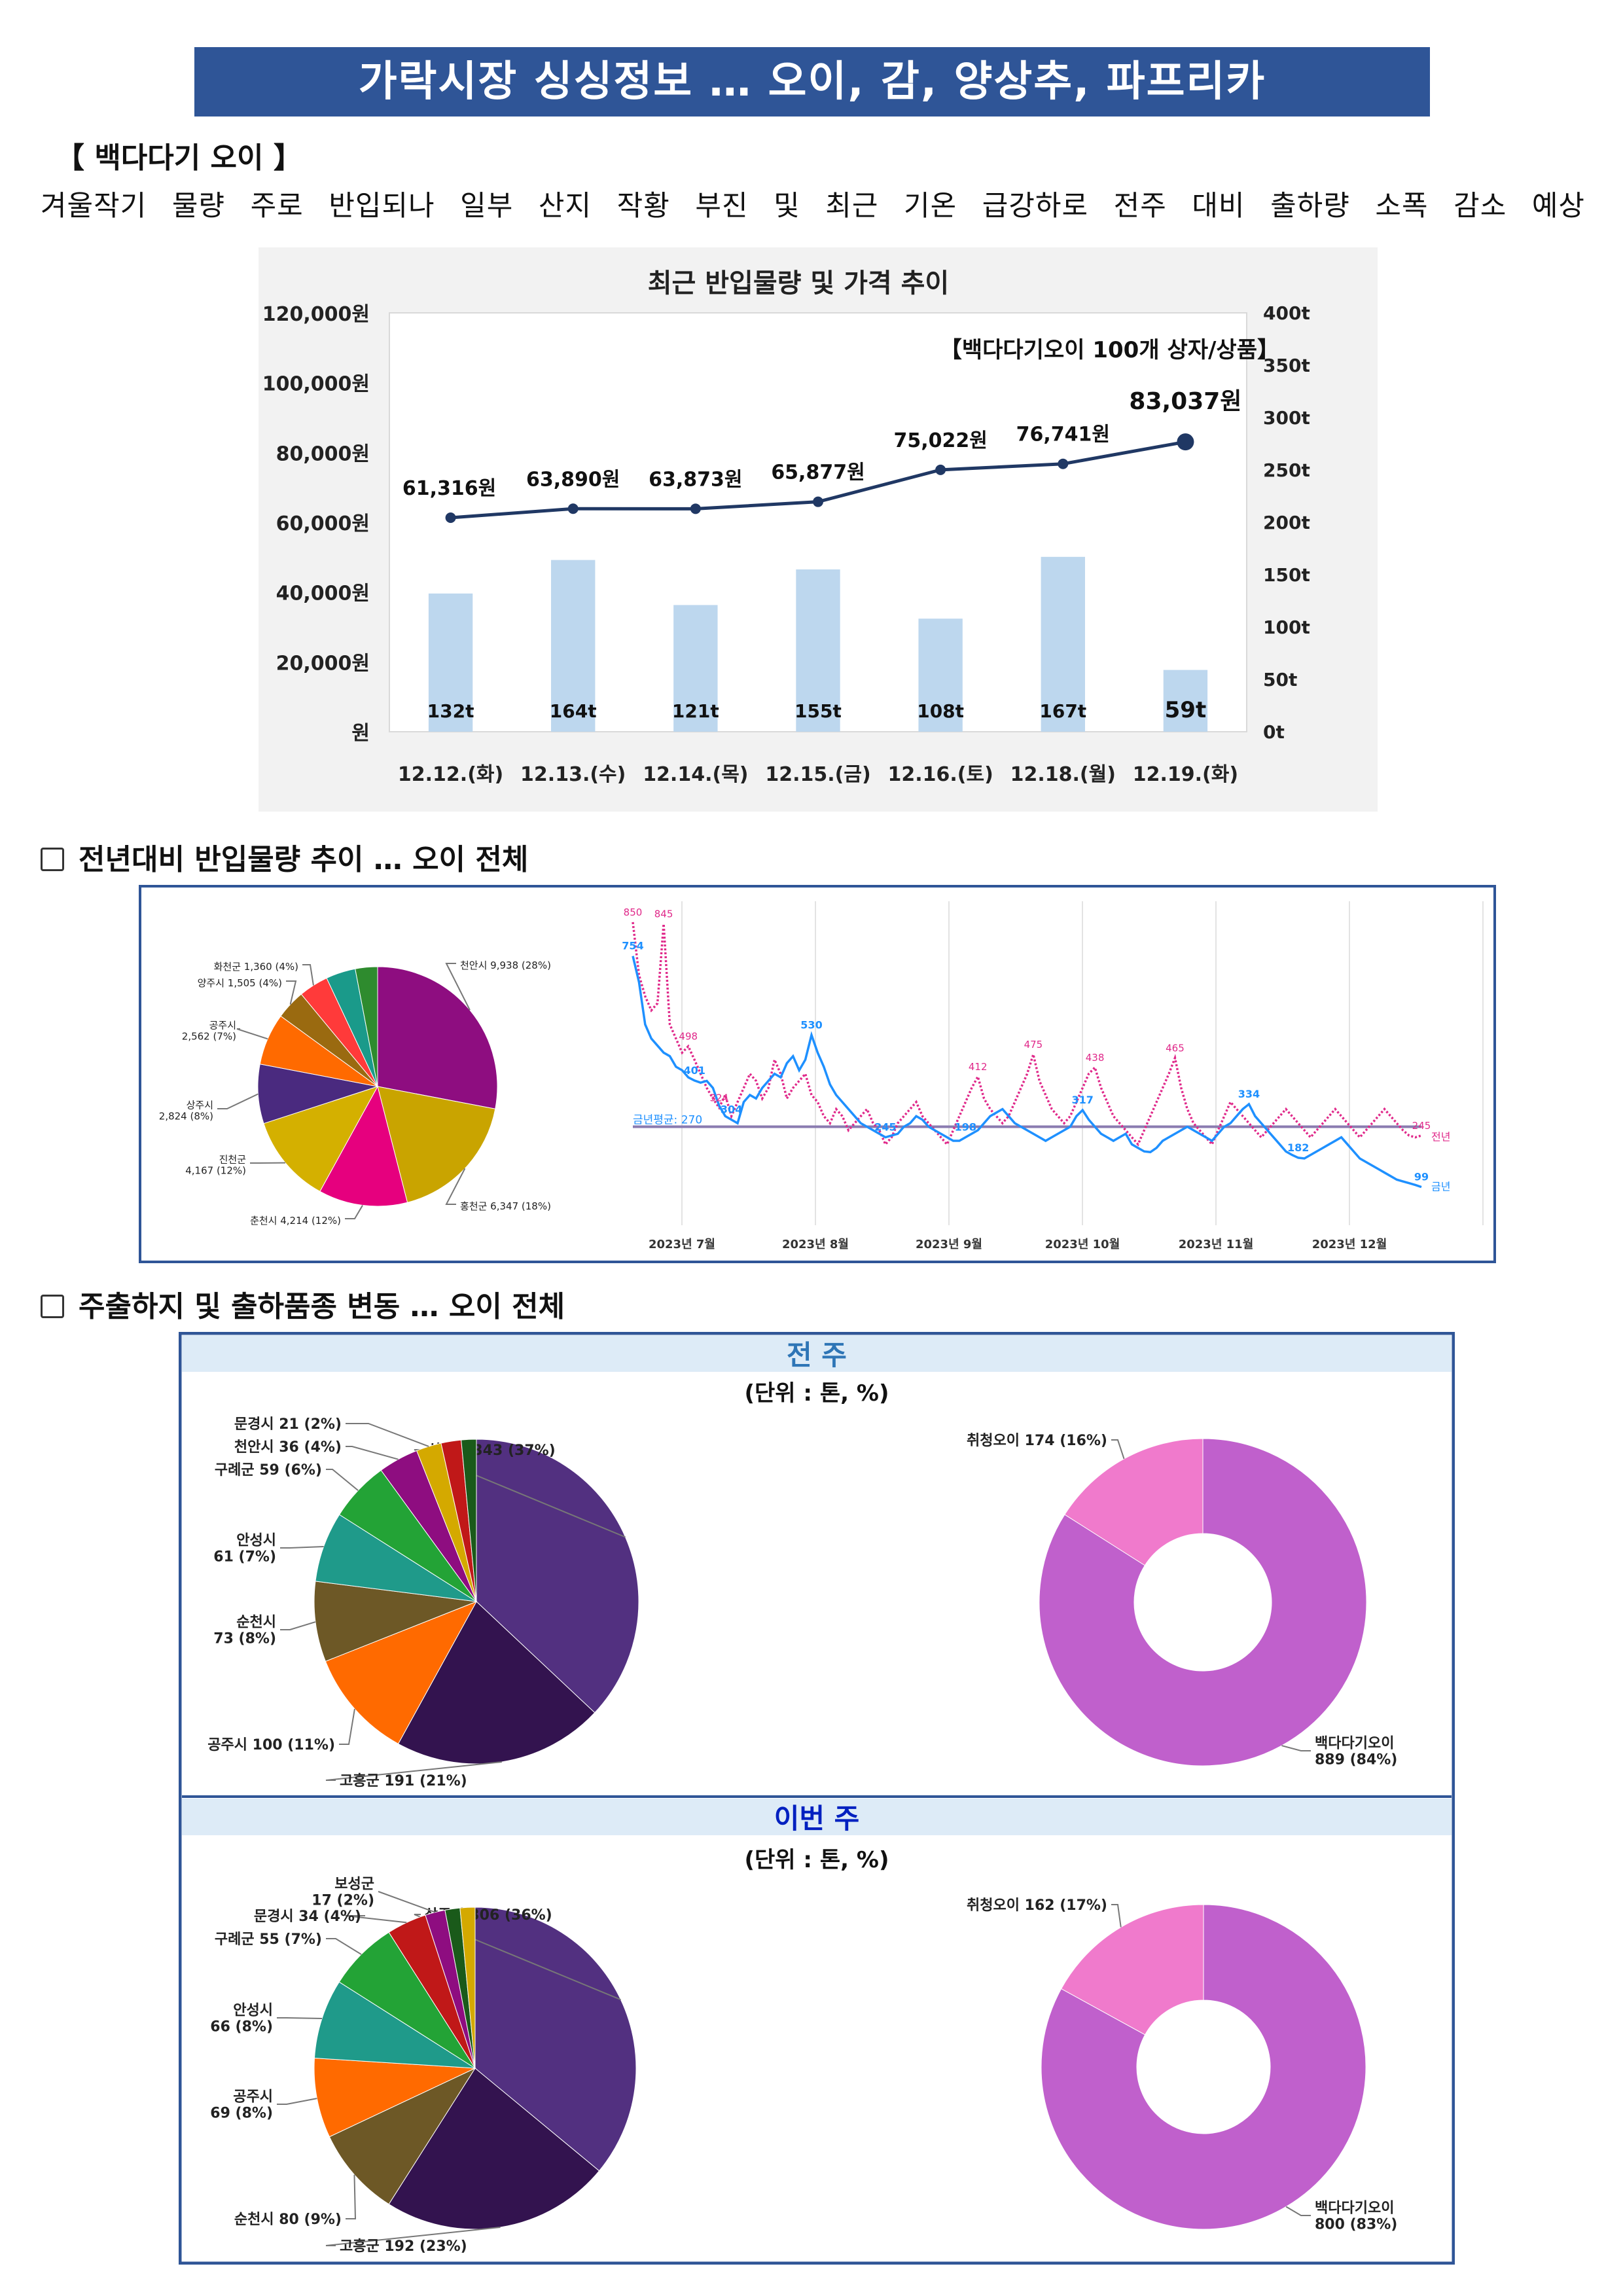  I want to click on right-axis-tick: 100t, so click(1286, 627).